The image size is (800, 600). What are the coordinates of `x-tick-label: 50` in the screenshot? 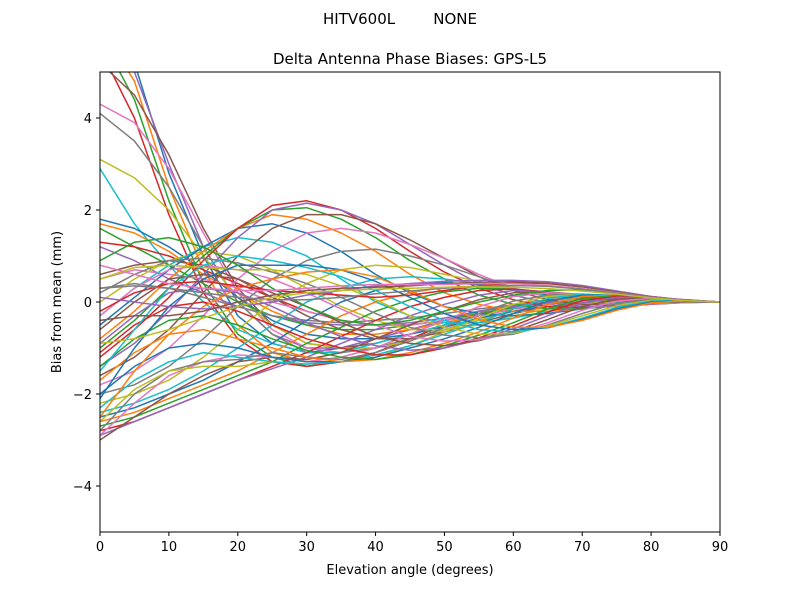 It's located at (444, 547).